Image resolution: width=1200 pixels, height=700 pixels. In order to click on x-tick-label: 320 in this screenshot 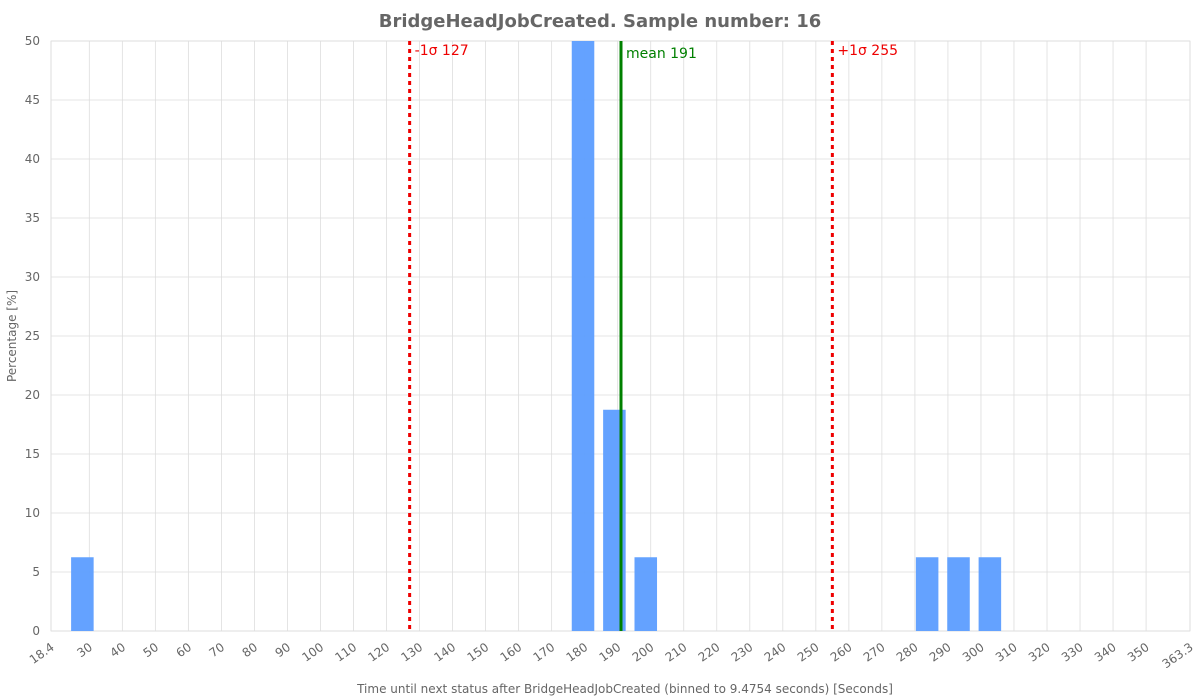, I will do `click(1039, 652)`.